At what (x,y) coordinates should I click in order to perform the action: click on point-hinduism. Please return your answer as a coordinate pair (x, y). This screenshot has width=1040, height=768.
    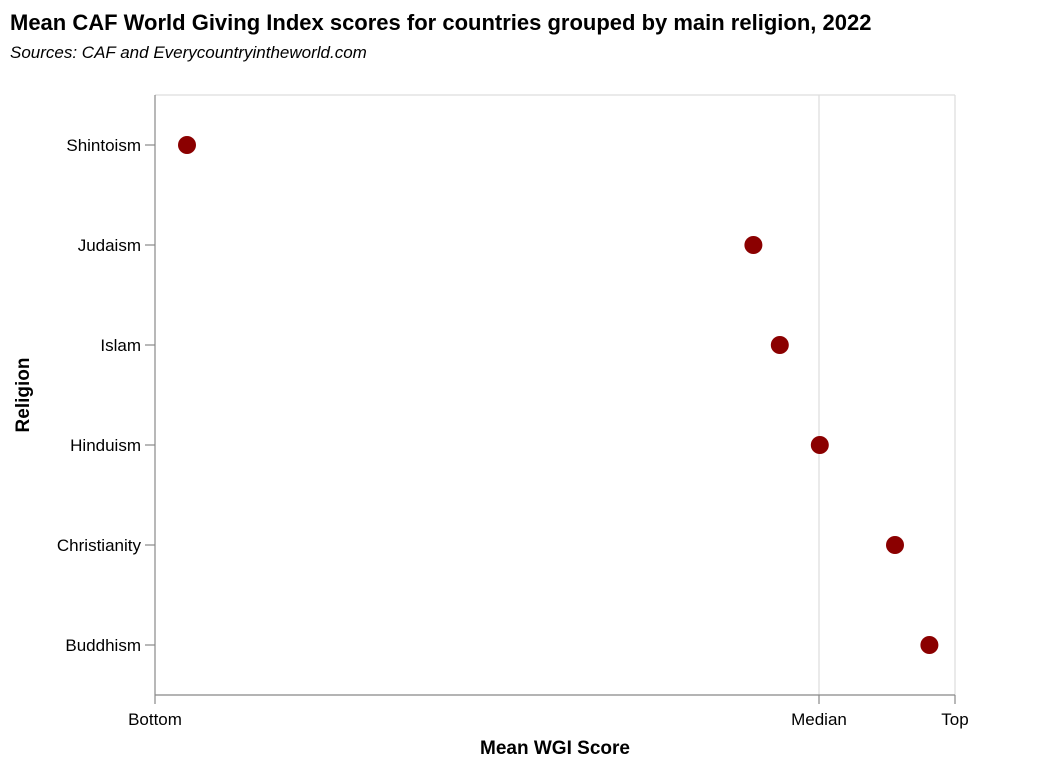
    Looking at the image, I should click on (819, 445).